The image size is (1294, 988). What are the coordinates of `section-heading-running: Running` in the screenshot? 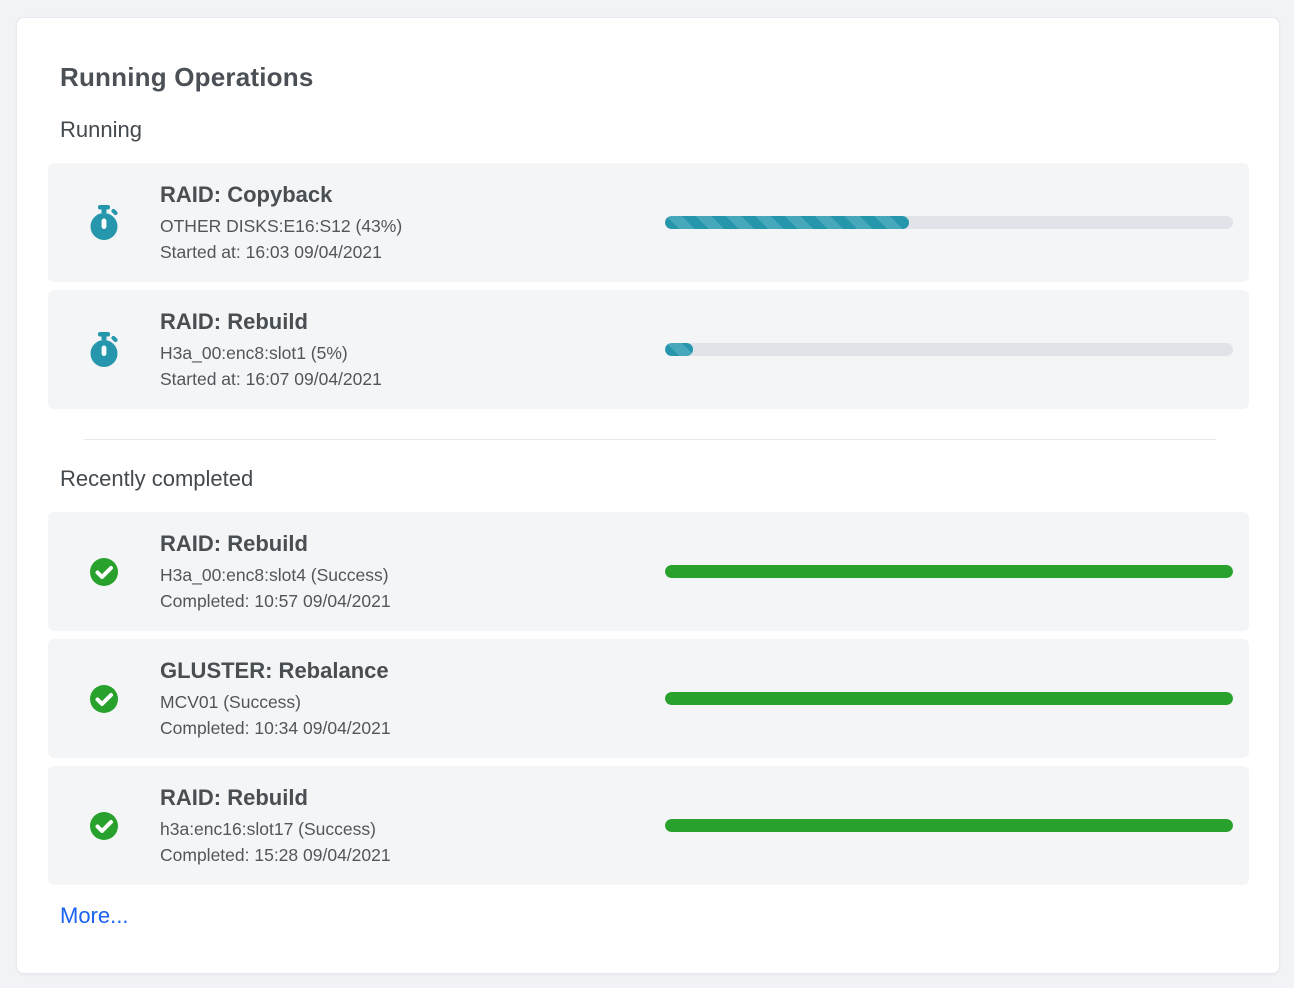 It's located at (101, 129).